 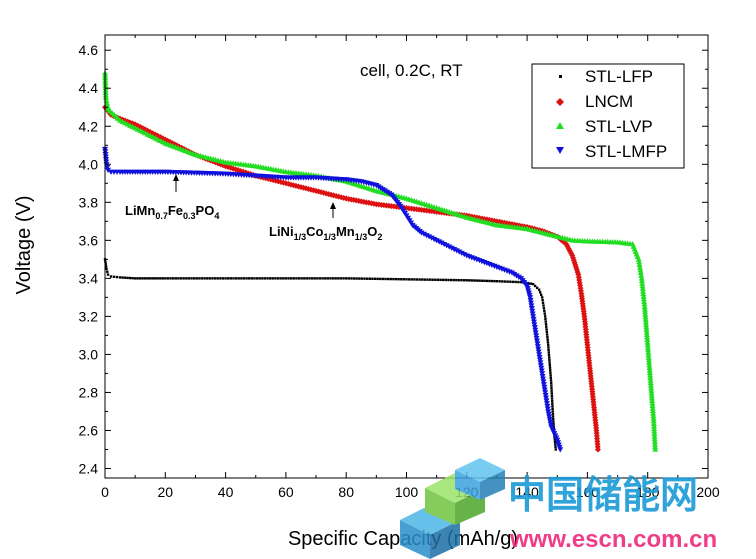 What do you see at coordinates (527, 492) in the screenshot?
I see `x-tick-label: 140` at bounding box center [527, 492].